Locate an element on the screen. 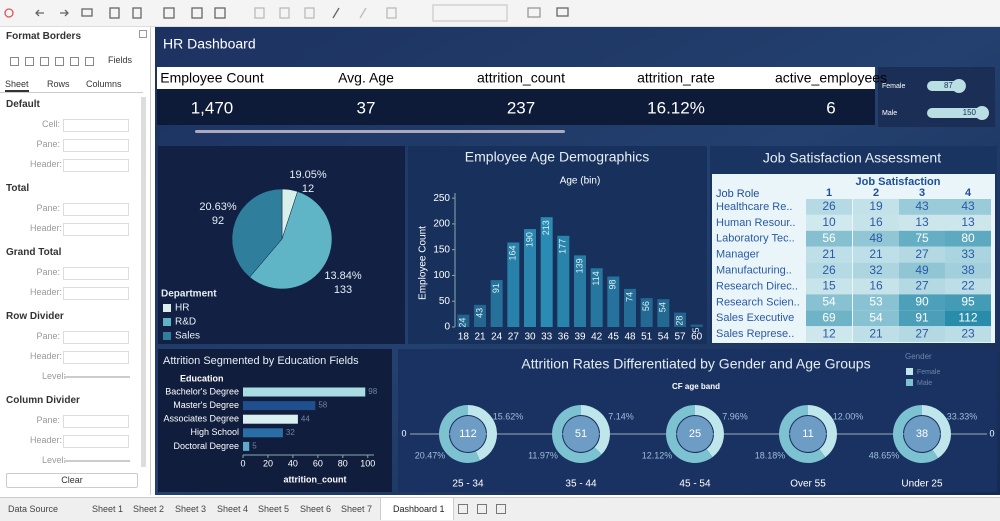  cell-value: 22 is located at coordinates (968, 286).